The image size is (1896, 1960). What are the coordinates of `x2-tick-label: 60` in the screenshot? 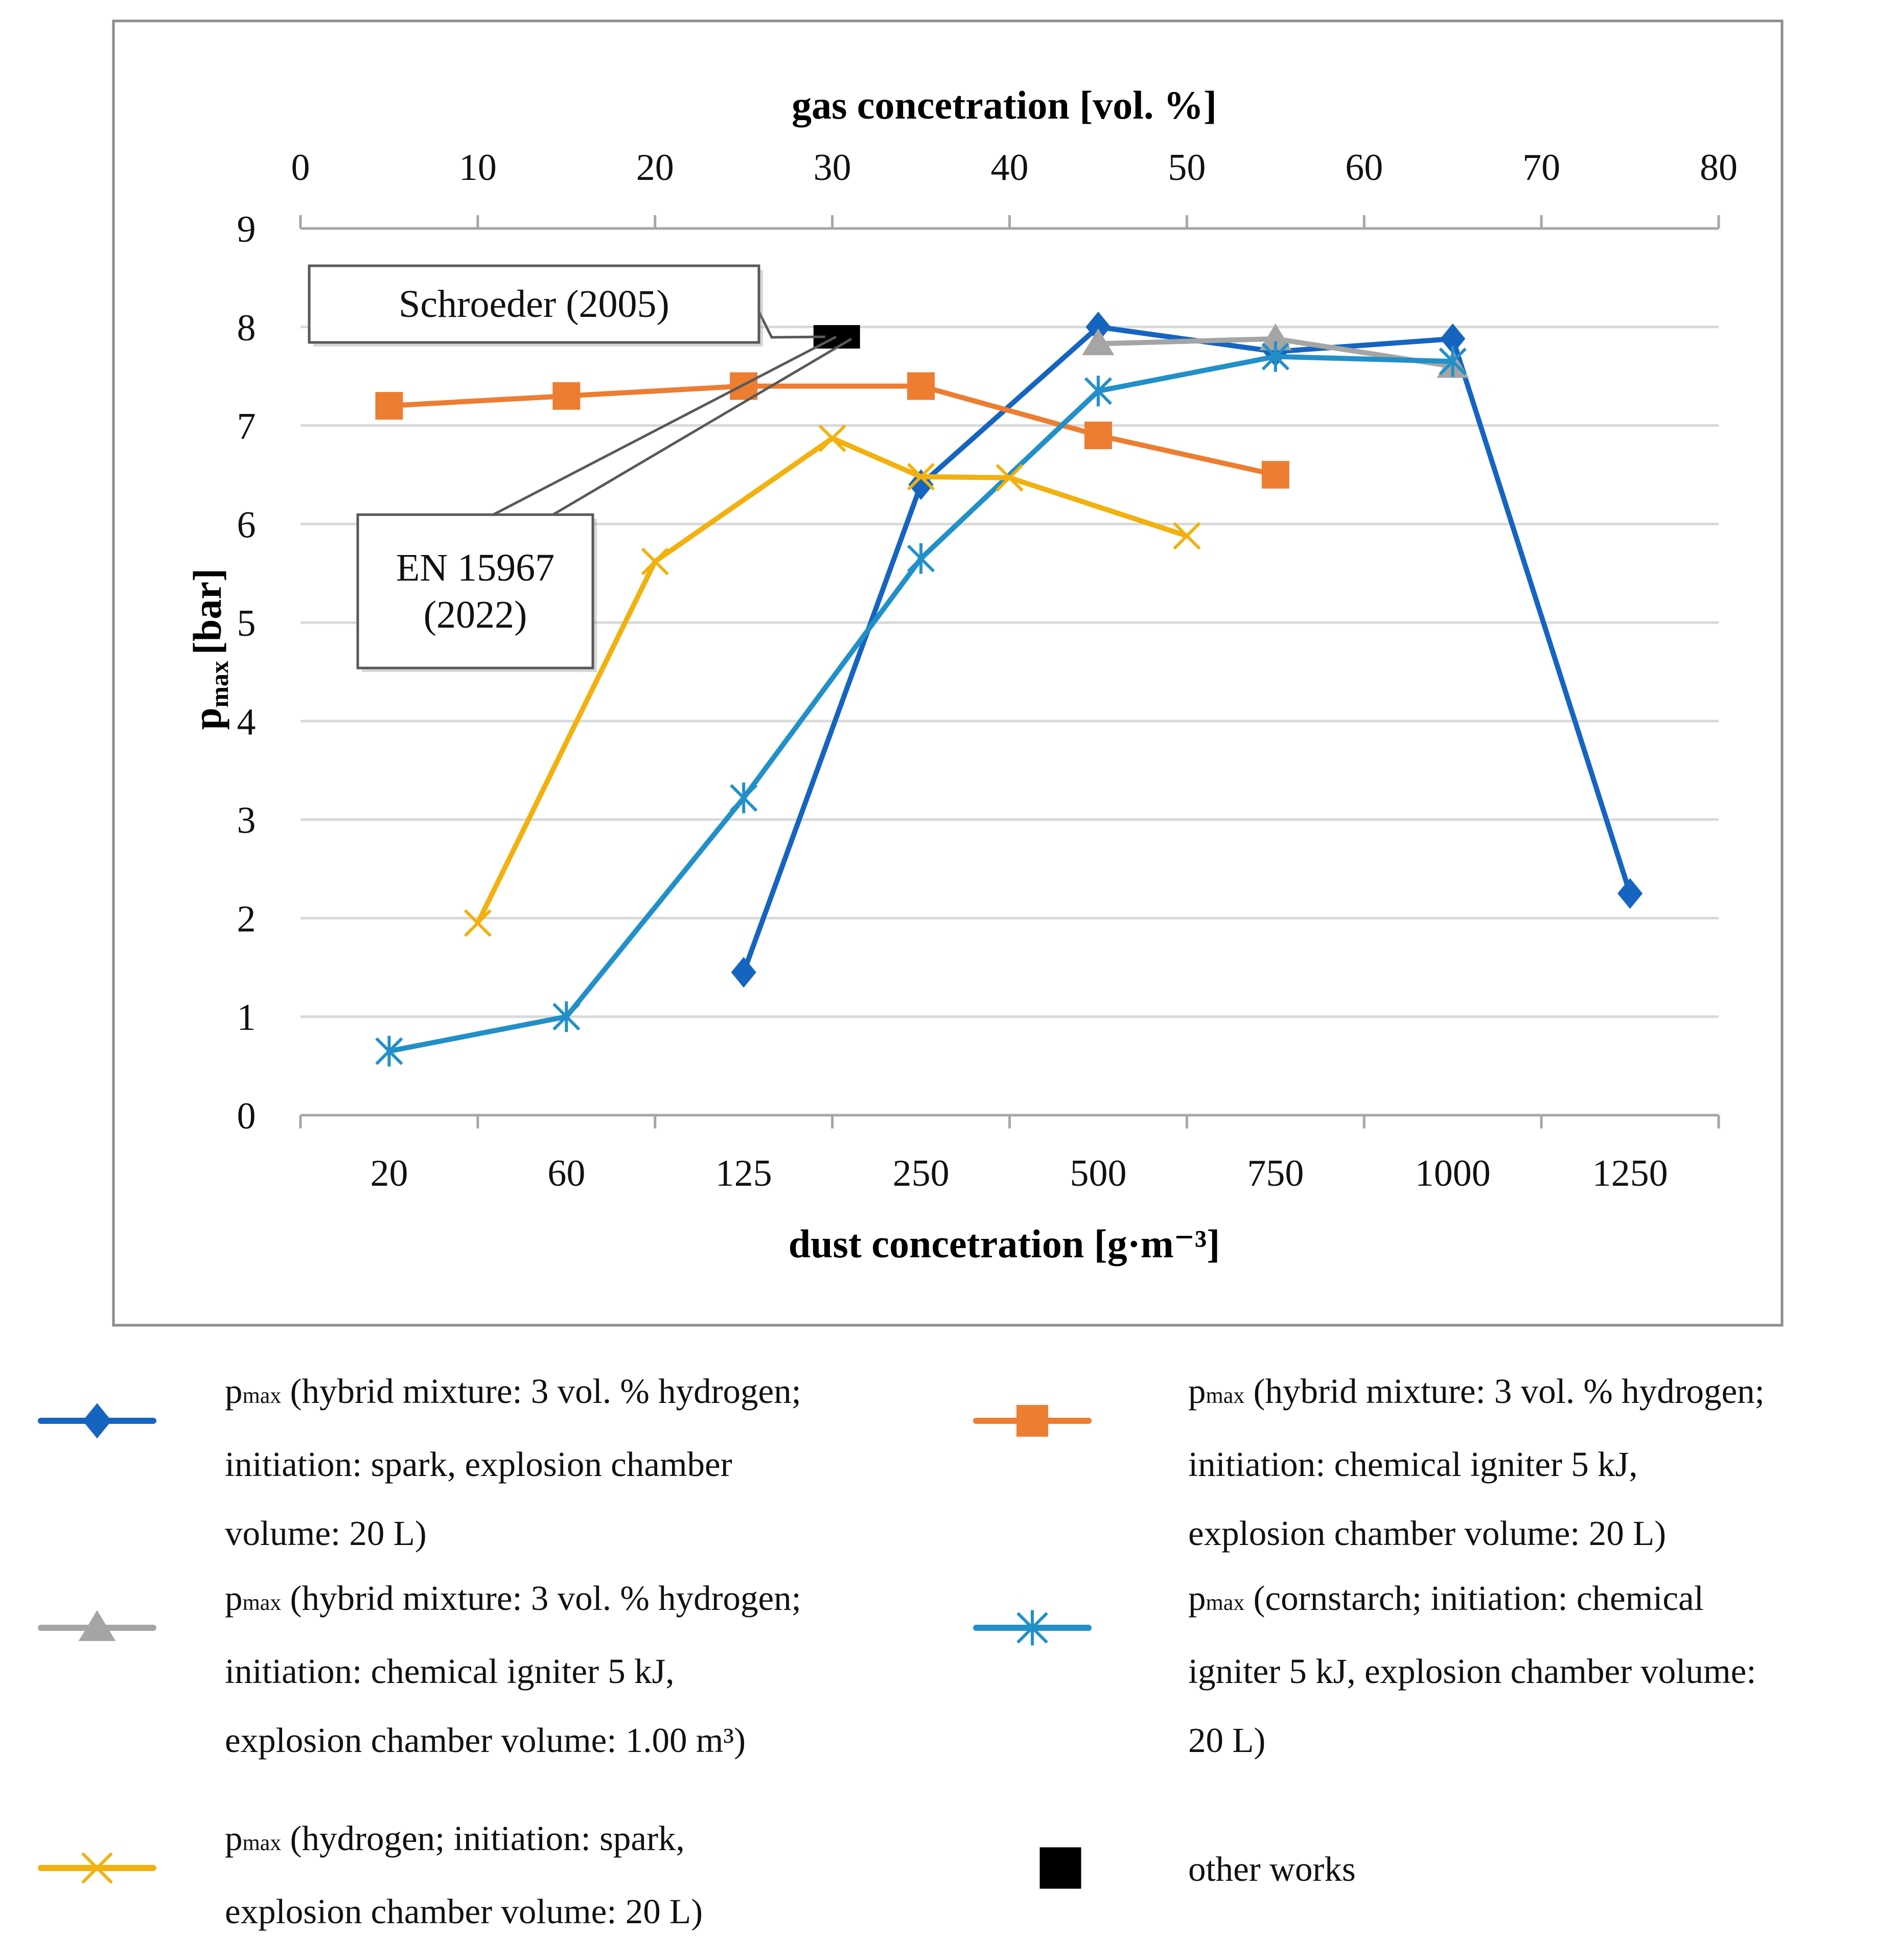 It's located at (1364, 168).